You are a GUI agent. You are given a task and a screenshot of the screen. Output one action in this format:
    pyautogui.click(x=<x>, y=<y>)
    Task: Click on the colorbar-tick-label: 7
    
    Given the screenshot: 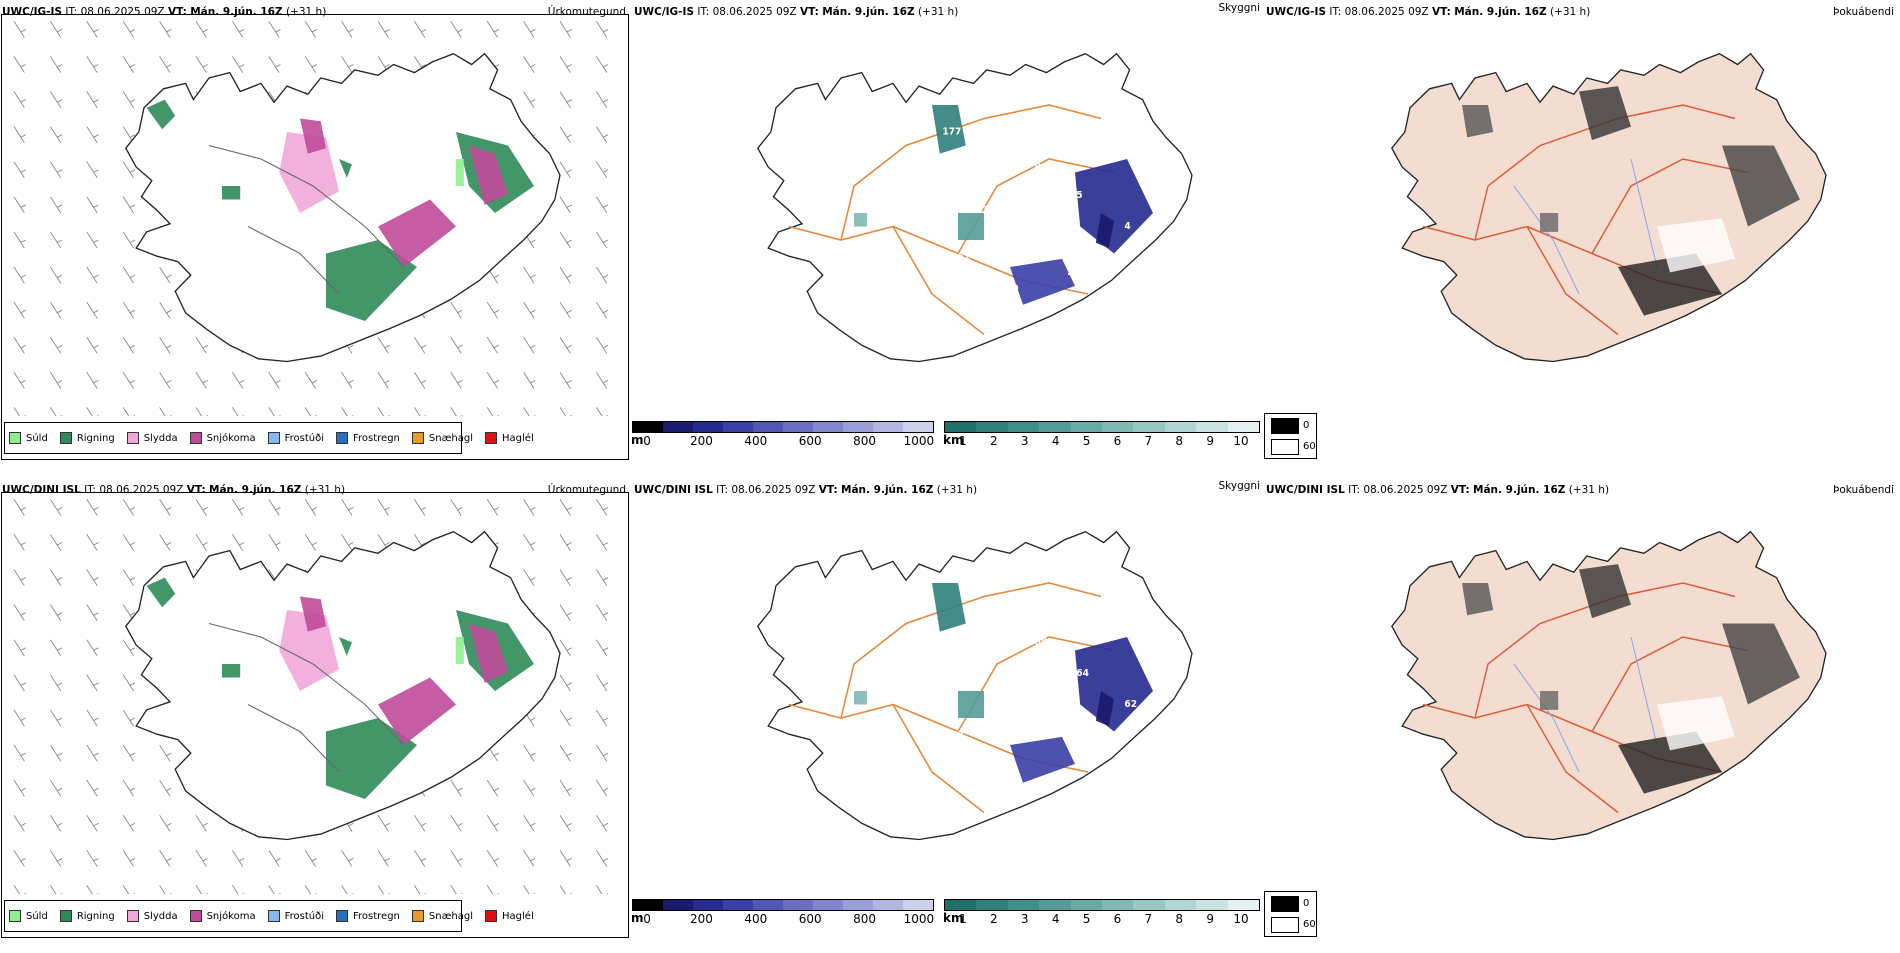 What is the action you would take?
    pyautogui.click(x=1148, y=919)
    